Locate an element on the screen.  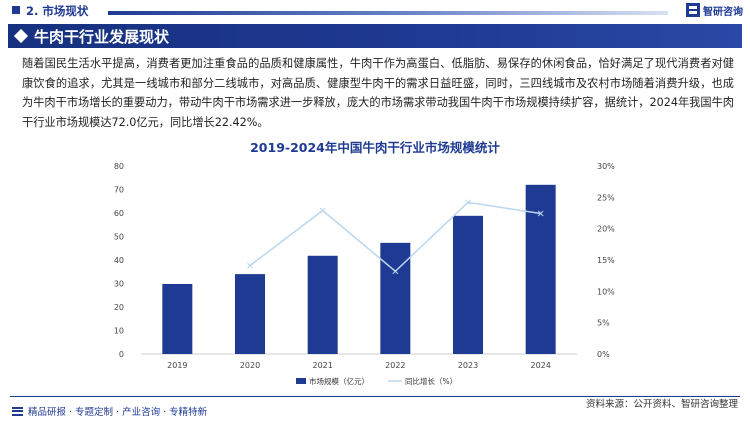
header-rule is located at coordinates (388, 13).